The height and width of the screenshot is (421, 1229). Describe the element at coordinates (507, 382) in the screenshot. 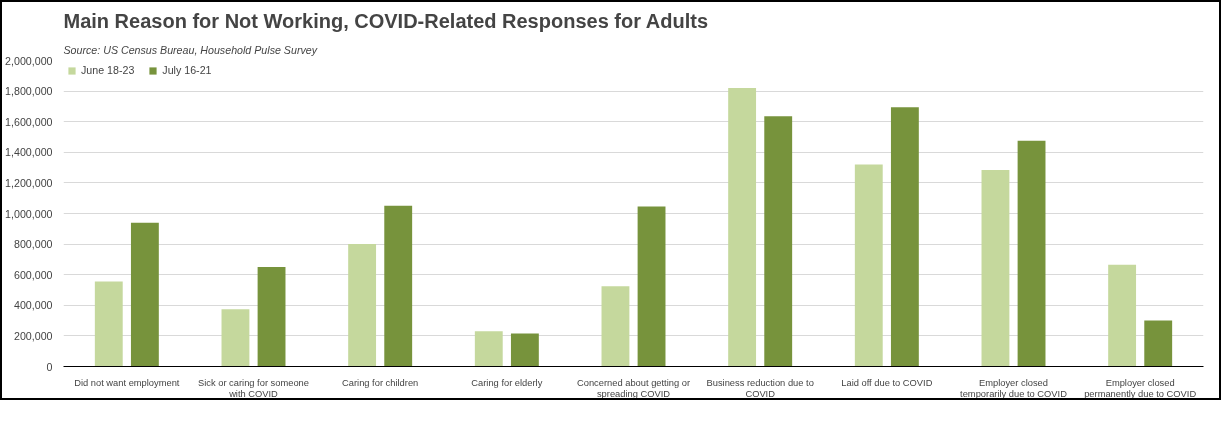

I see `x-tick-label: Caring for elderly` at that location.